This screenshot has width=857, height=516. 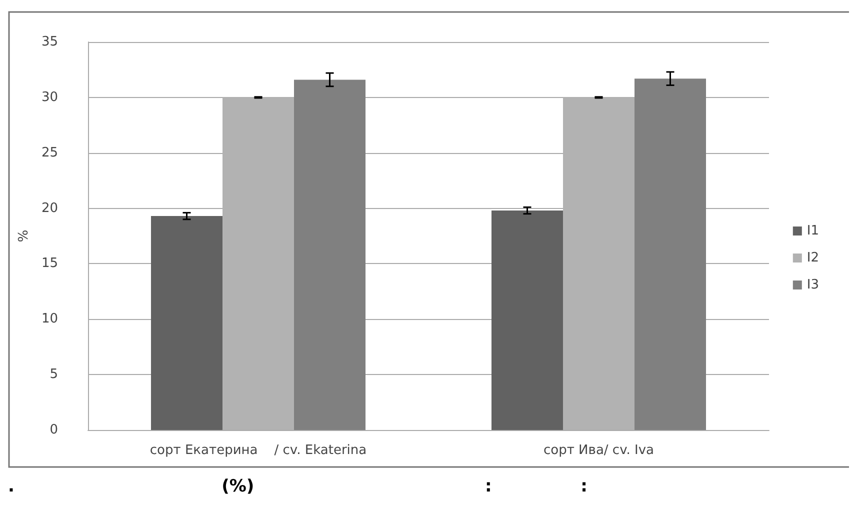 I want to click on y-tick-label: 15, so click(x=49, y=264).